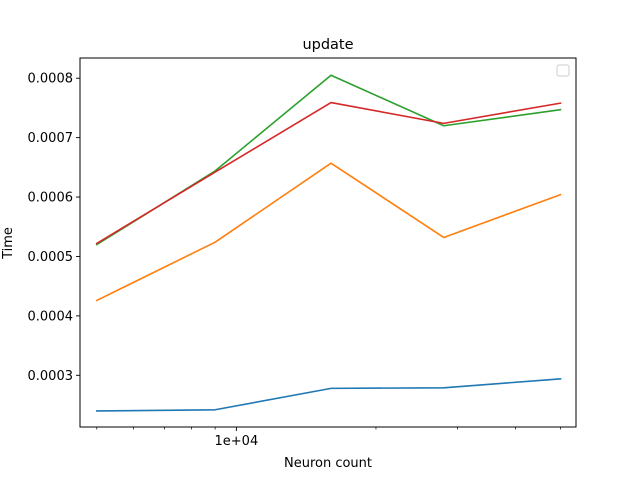 This screenshot has width=640, height=480. I want to click on y-tick-label: 0.0003, so click(51, 376).